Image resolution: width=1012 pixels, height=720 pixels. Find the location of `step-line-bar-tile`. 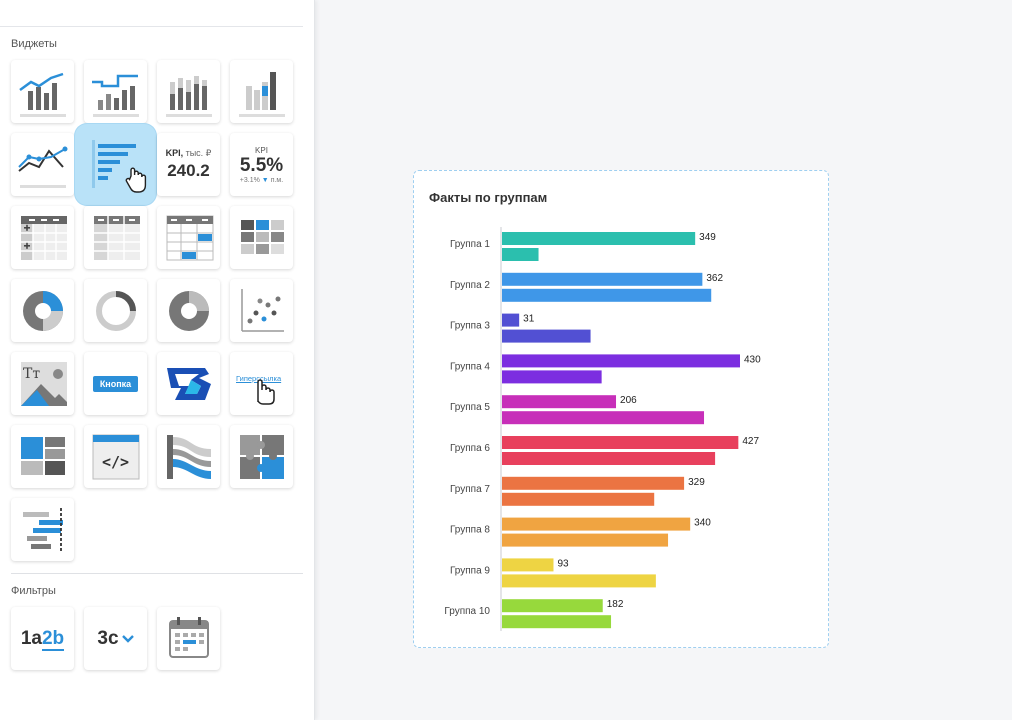

step-line-bar-tile is located at coordinates (115, 91).